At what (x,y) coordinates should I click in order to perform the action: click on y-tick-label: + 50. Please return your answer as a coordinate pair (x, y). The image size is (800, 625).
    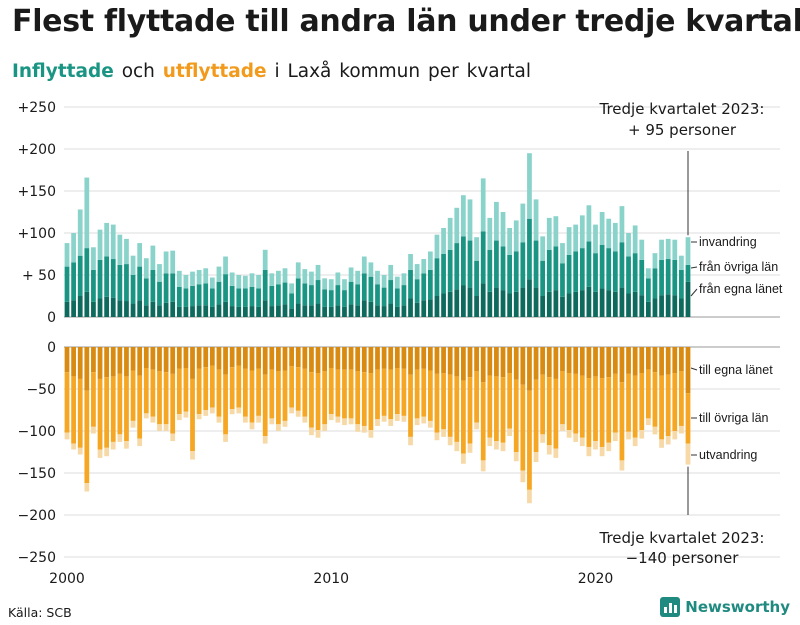
    Looking at the image, I should click on (39, 276).